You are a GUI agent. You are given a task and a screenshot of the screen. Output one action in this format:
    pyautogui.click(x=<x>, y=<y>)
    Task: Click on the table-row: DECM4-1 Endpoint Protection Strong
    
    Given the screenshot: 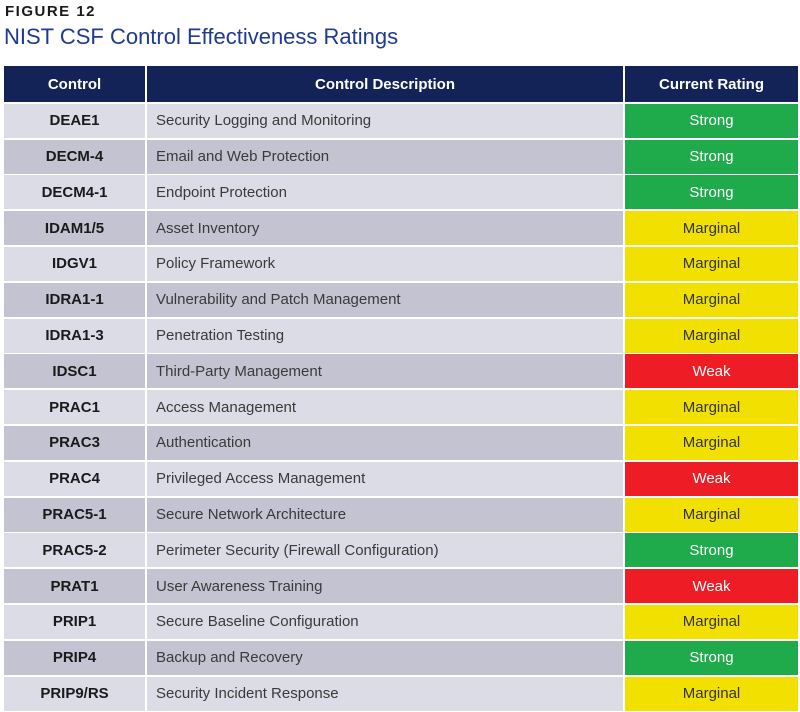 What is the action you would take?
    pyautogui.click(x=401, y=192)
    